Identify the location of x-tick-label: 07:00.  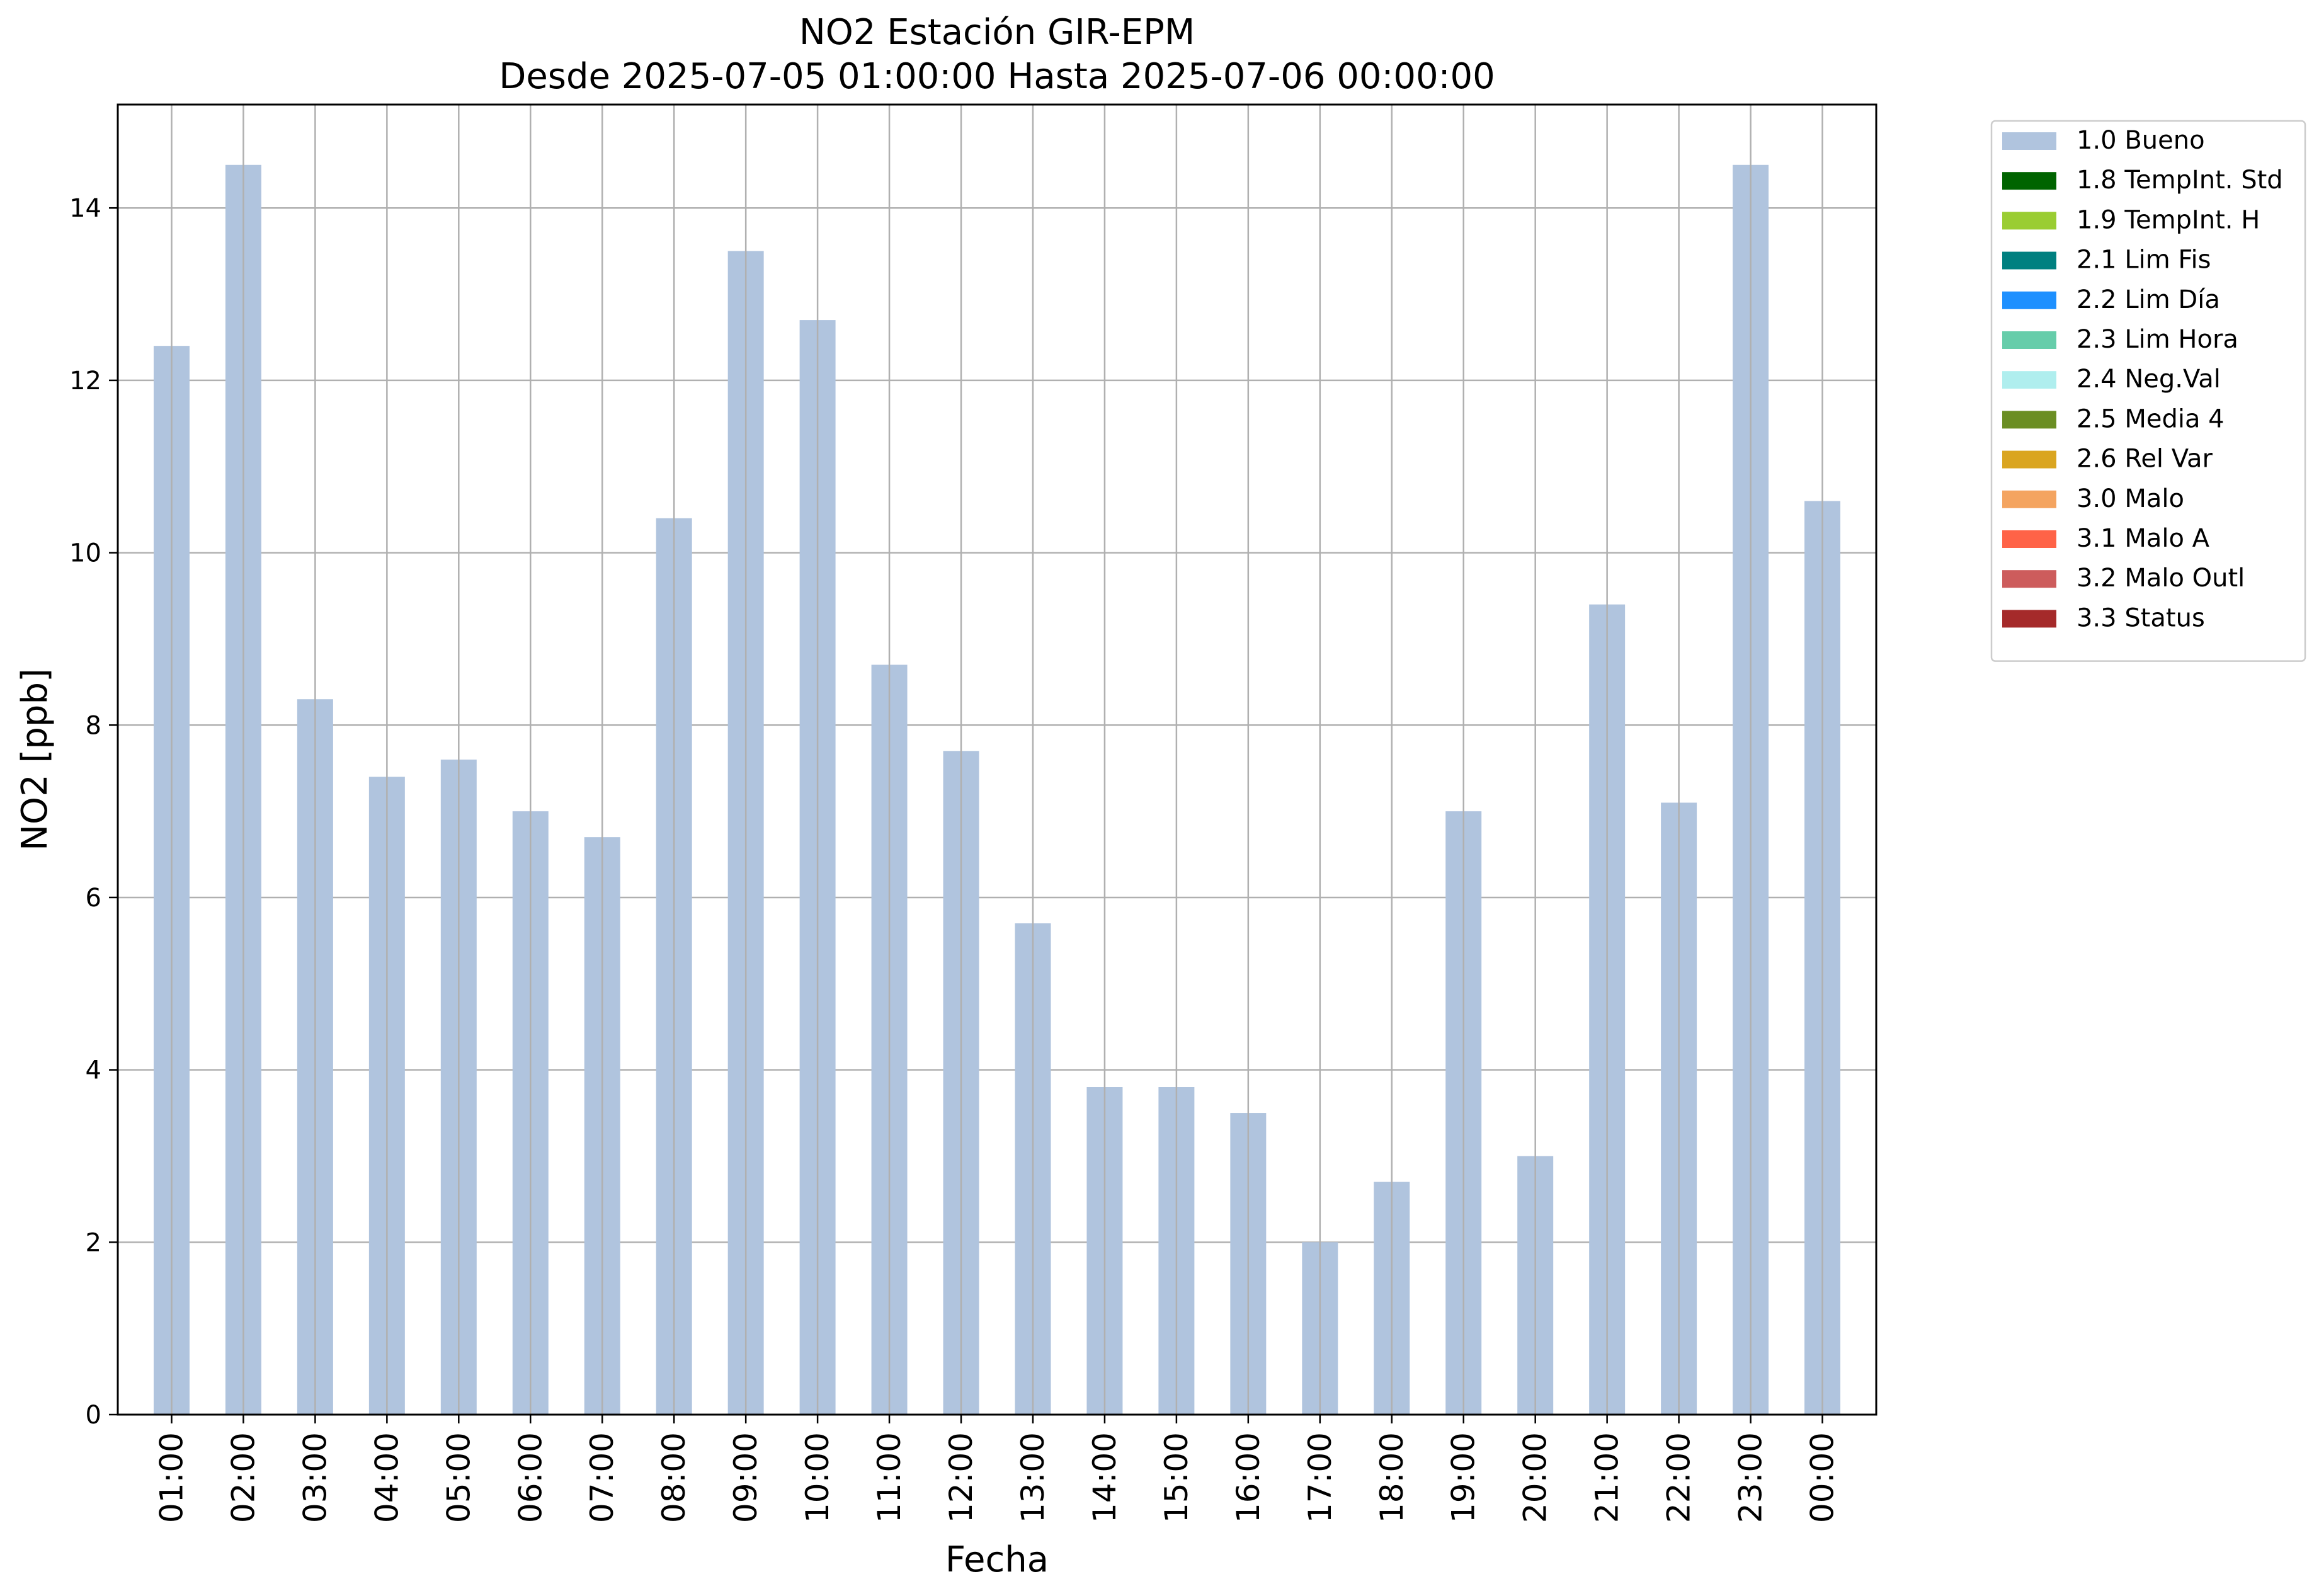
(602, 1477).